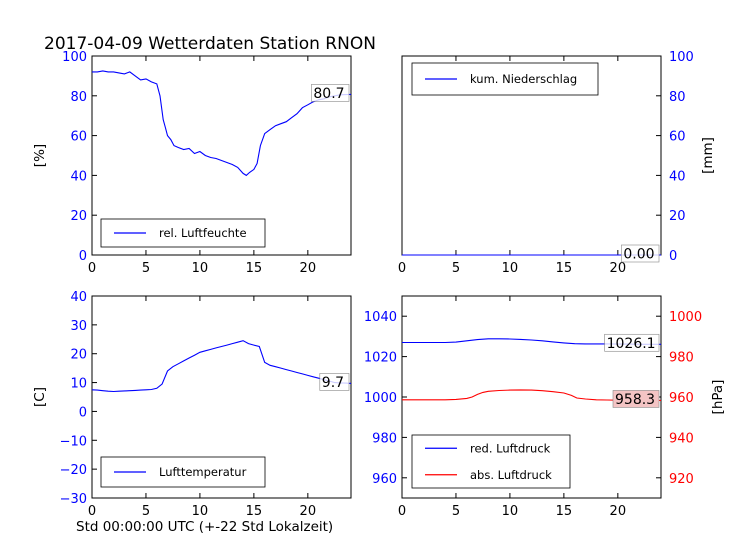  What do you see at coordinates (203, 472) in the screenshot?
I see `legend-label: Lufttemperatur` at bounding box center [203, 472].